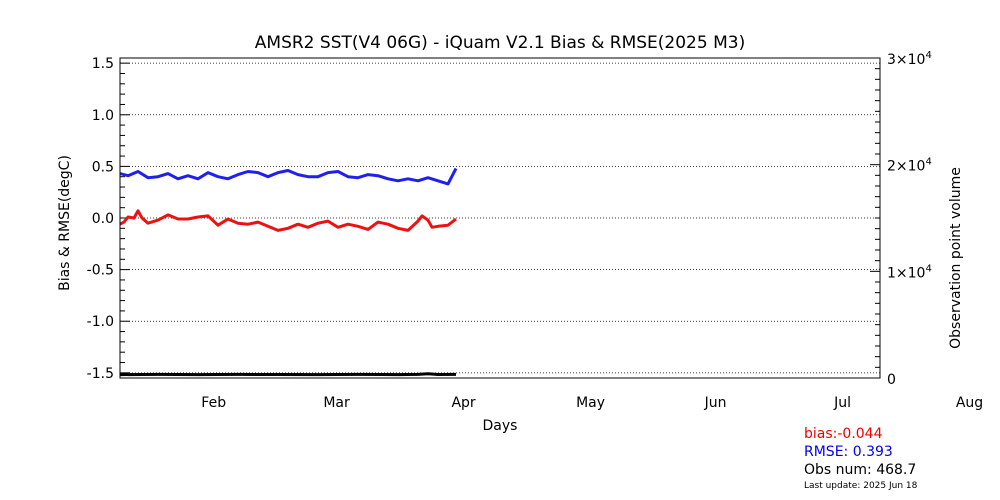 The height and width of the screenshot is (500, 1000). Describe the element at coordinates (969, 403) in the screenshot. I see `x-tick-label: Aug` at that location.